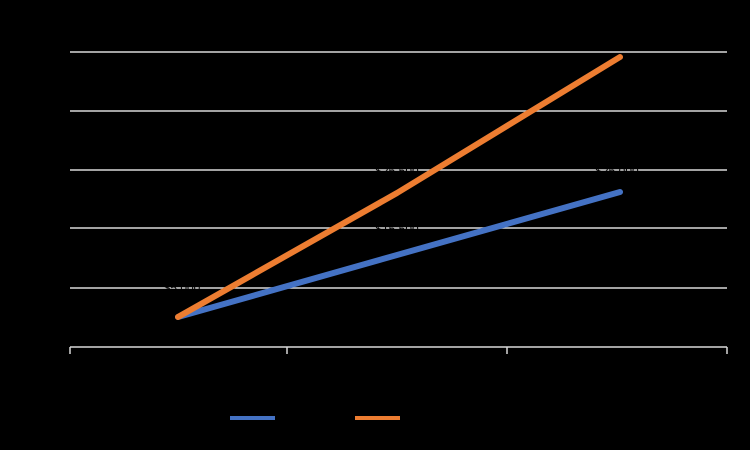  I want to click on data-label-blue-mid: $15,500, so click(397, 229).